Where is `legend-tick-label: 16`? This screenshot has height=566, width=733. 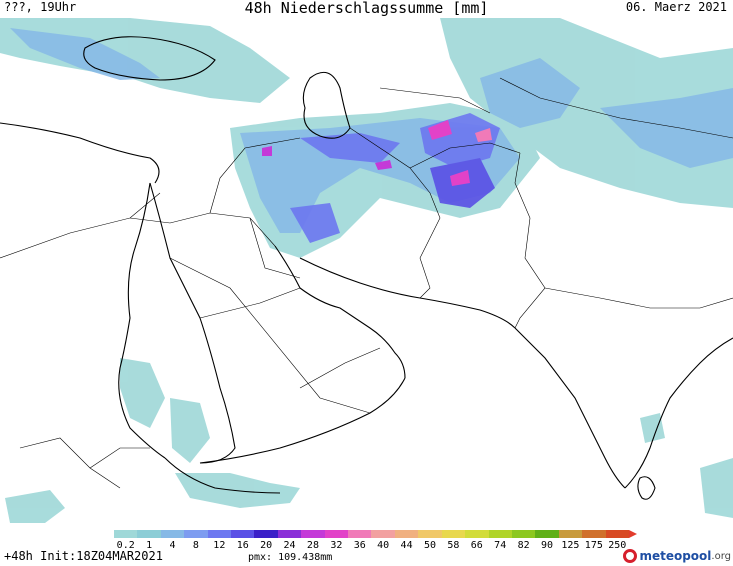 legend-tick-label: 16 is located at coordinates (242, 545).